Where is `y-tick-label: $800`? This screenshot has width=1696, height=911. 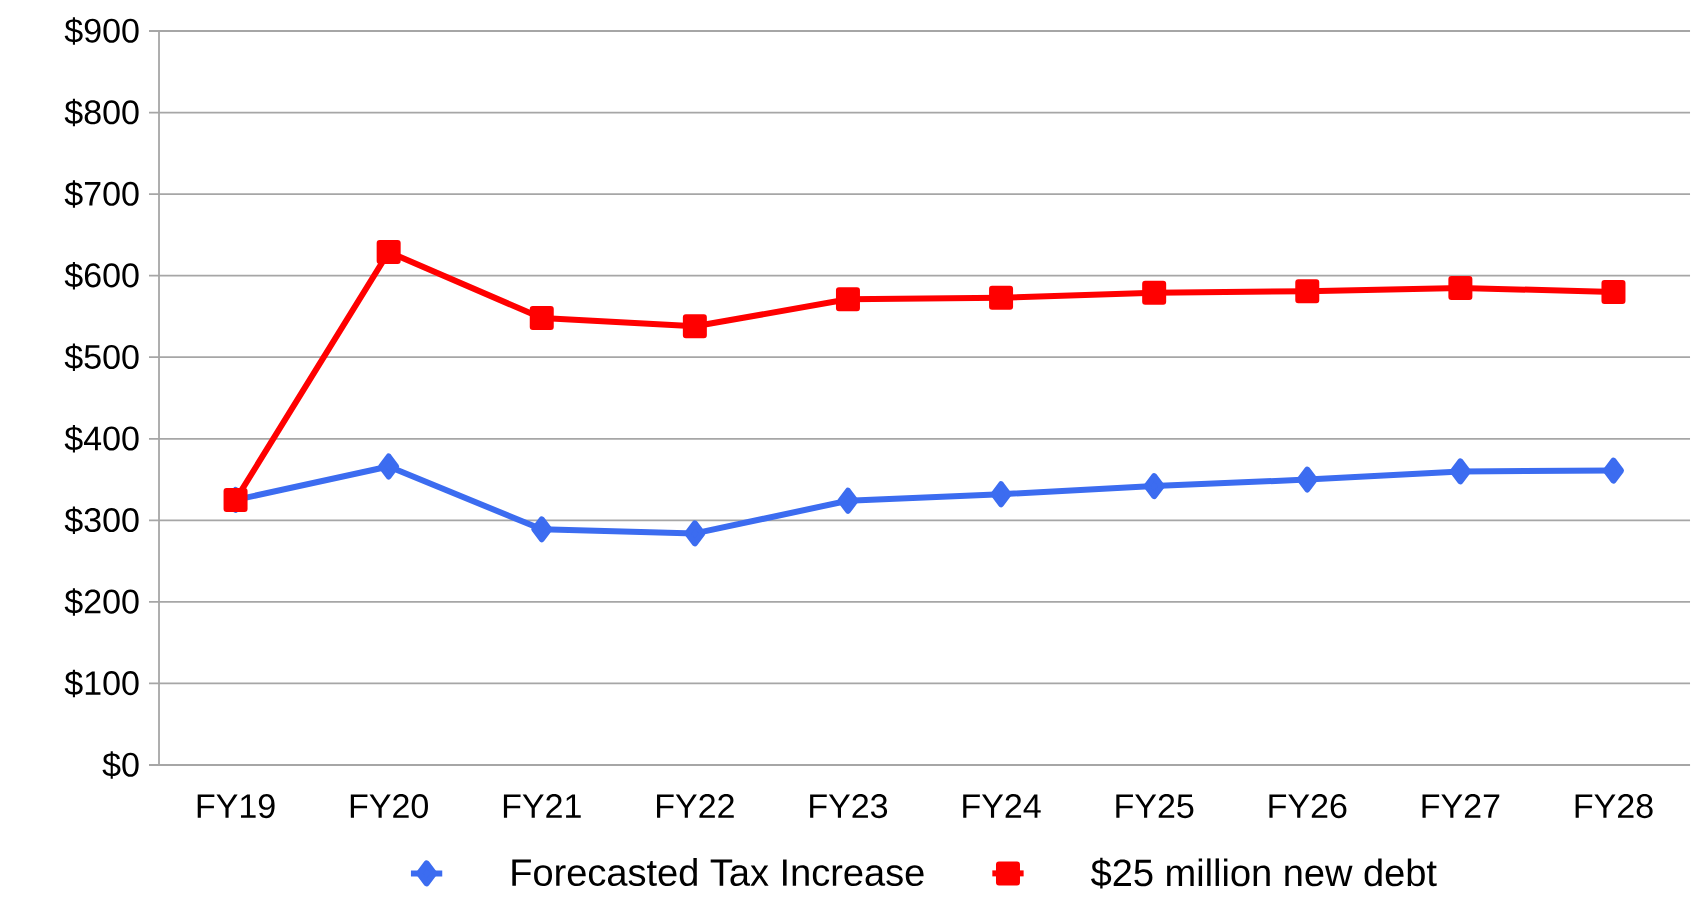
y-tick-label: $800 is located at coordinates (101, 112).